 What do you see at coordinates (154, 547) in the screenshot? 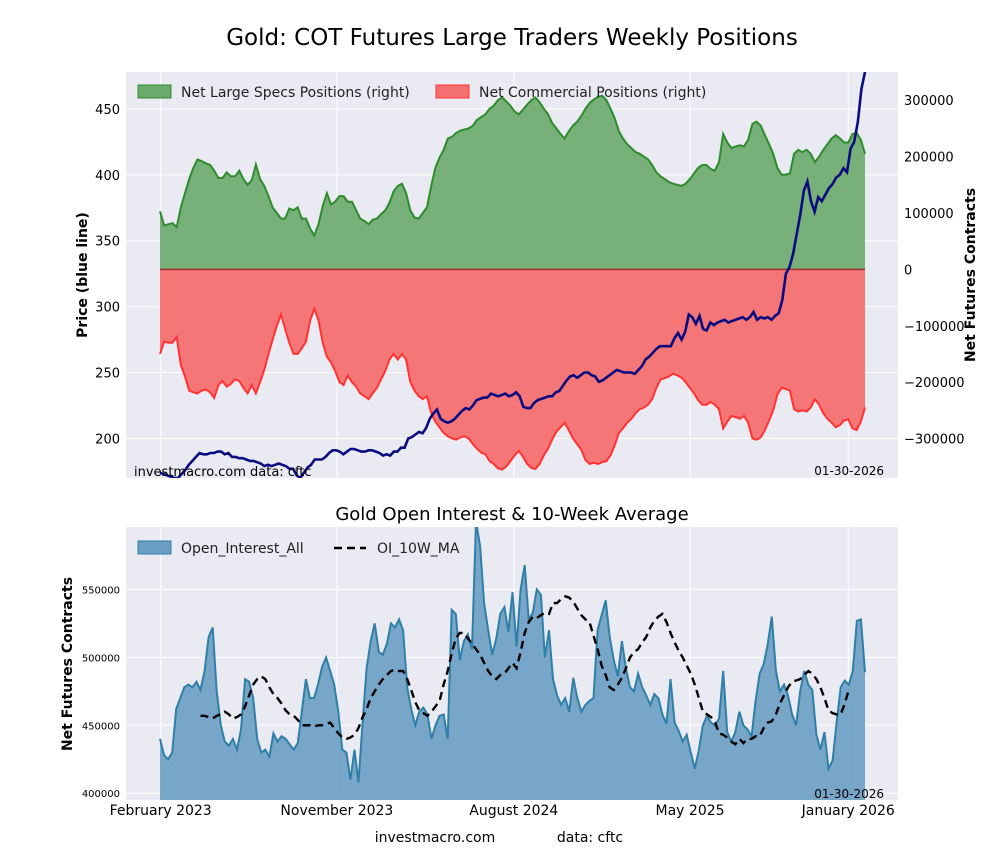
I see `legend-swatch-open-interest` at bounding box center [154, 547].